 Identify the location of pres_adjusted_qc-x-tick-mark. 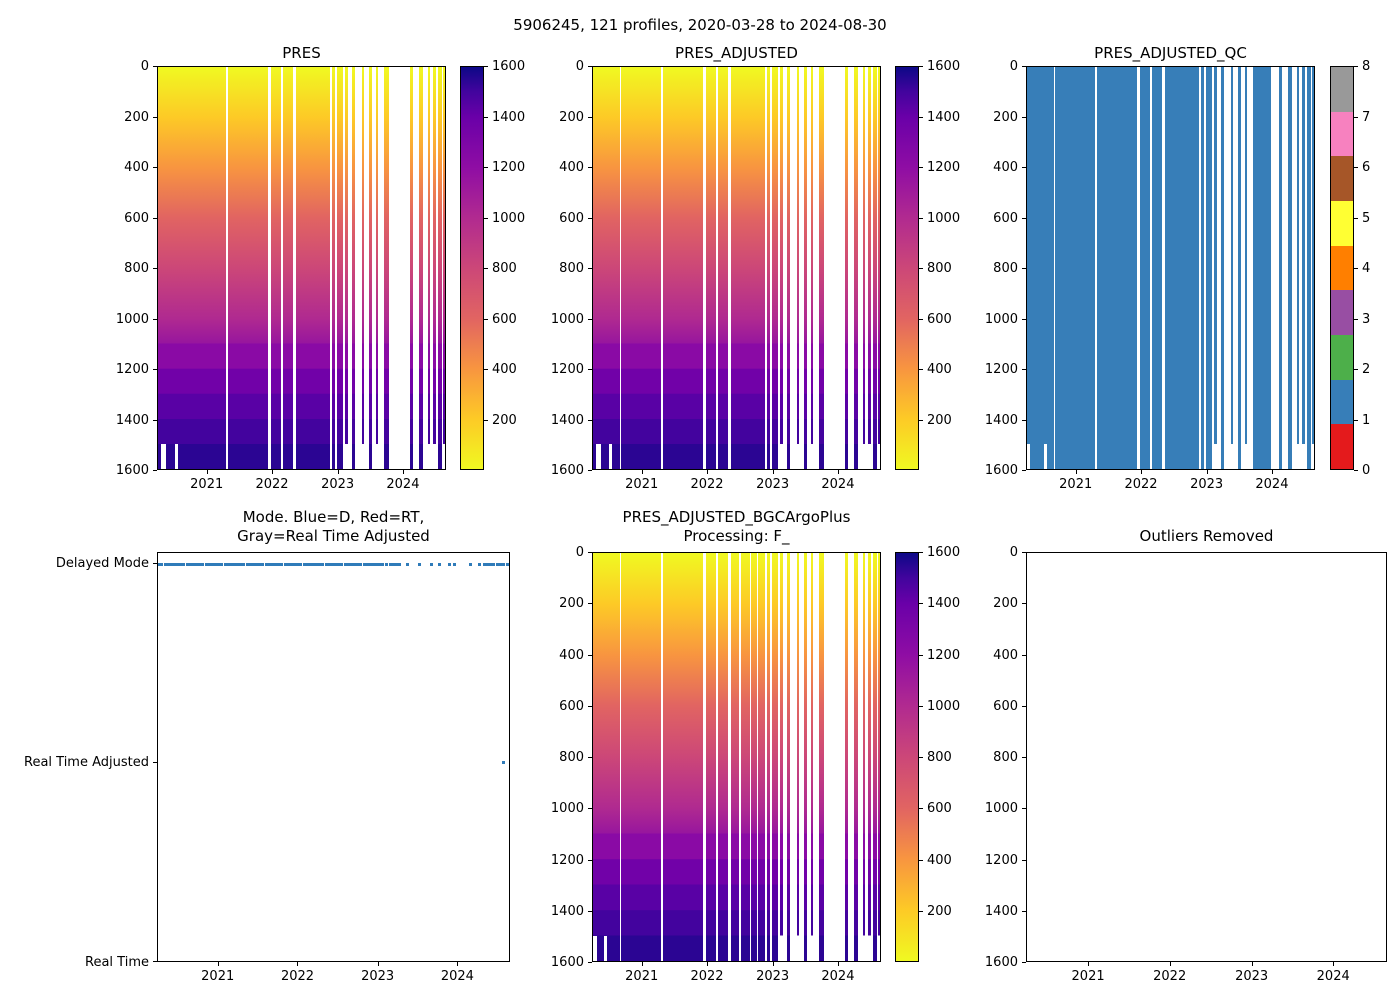
(1272, 472).